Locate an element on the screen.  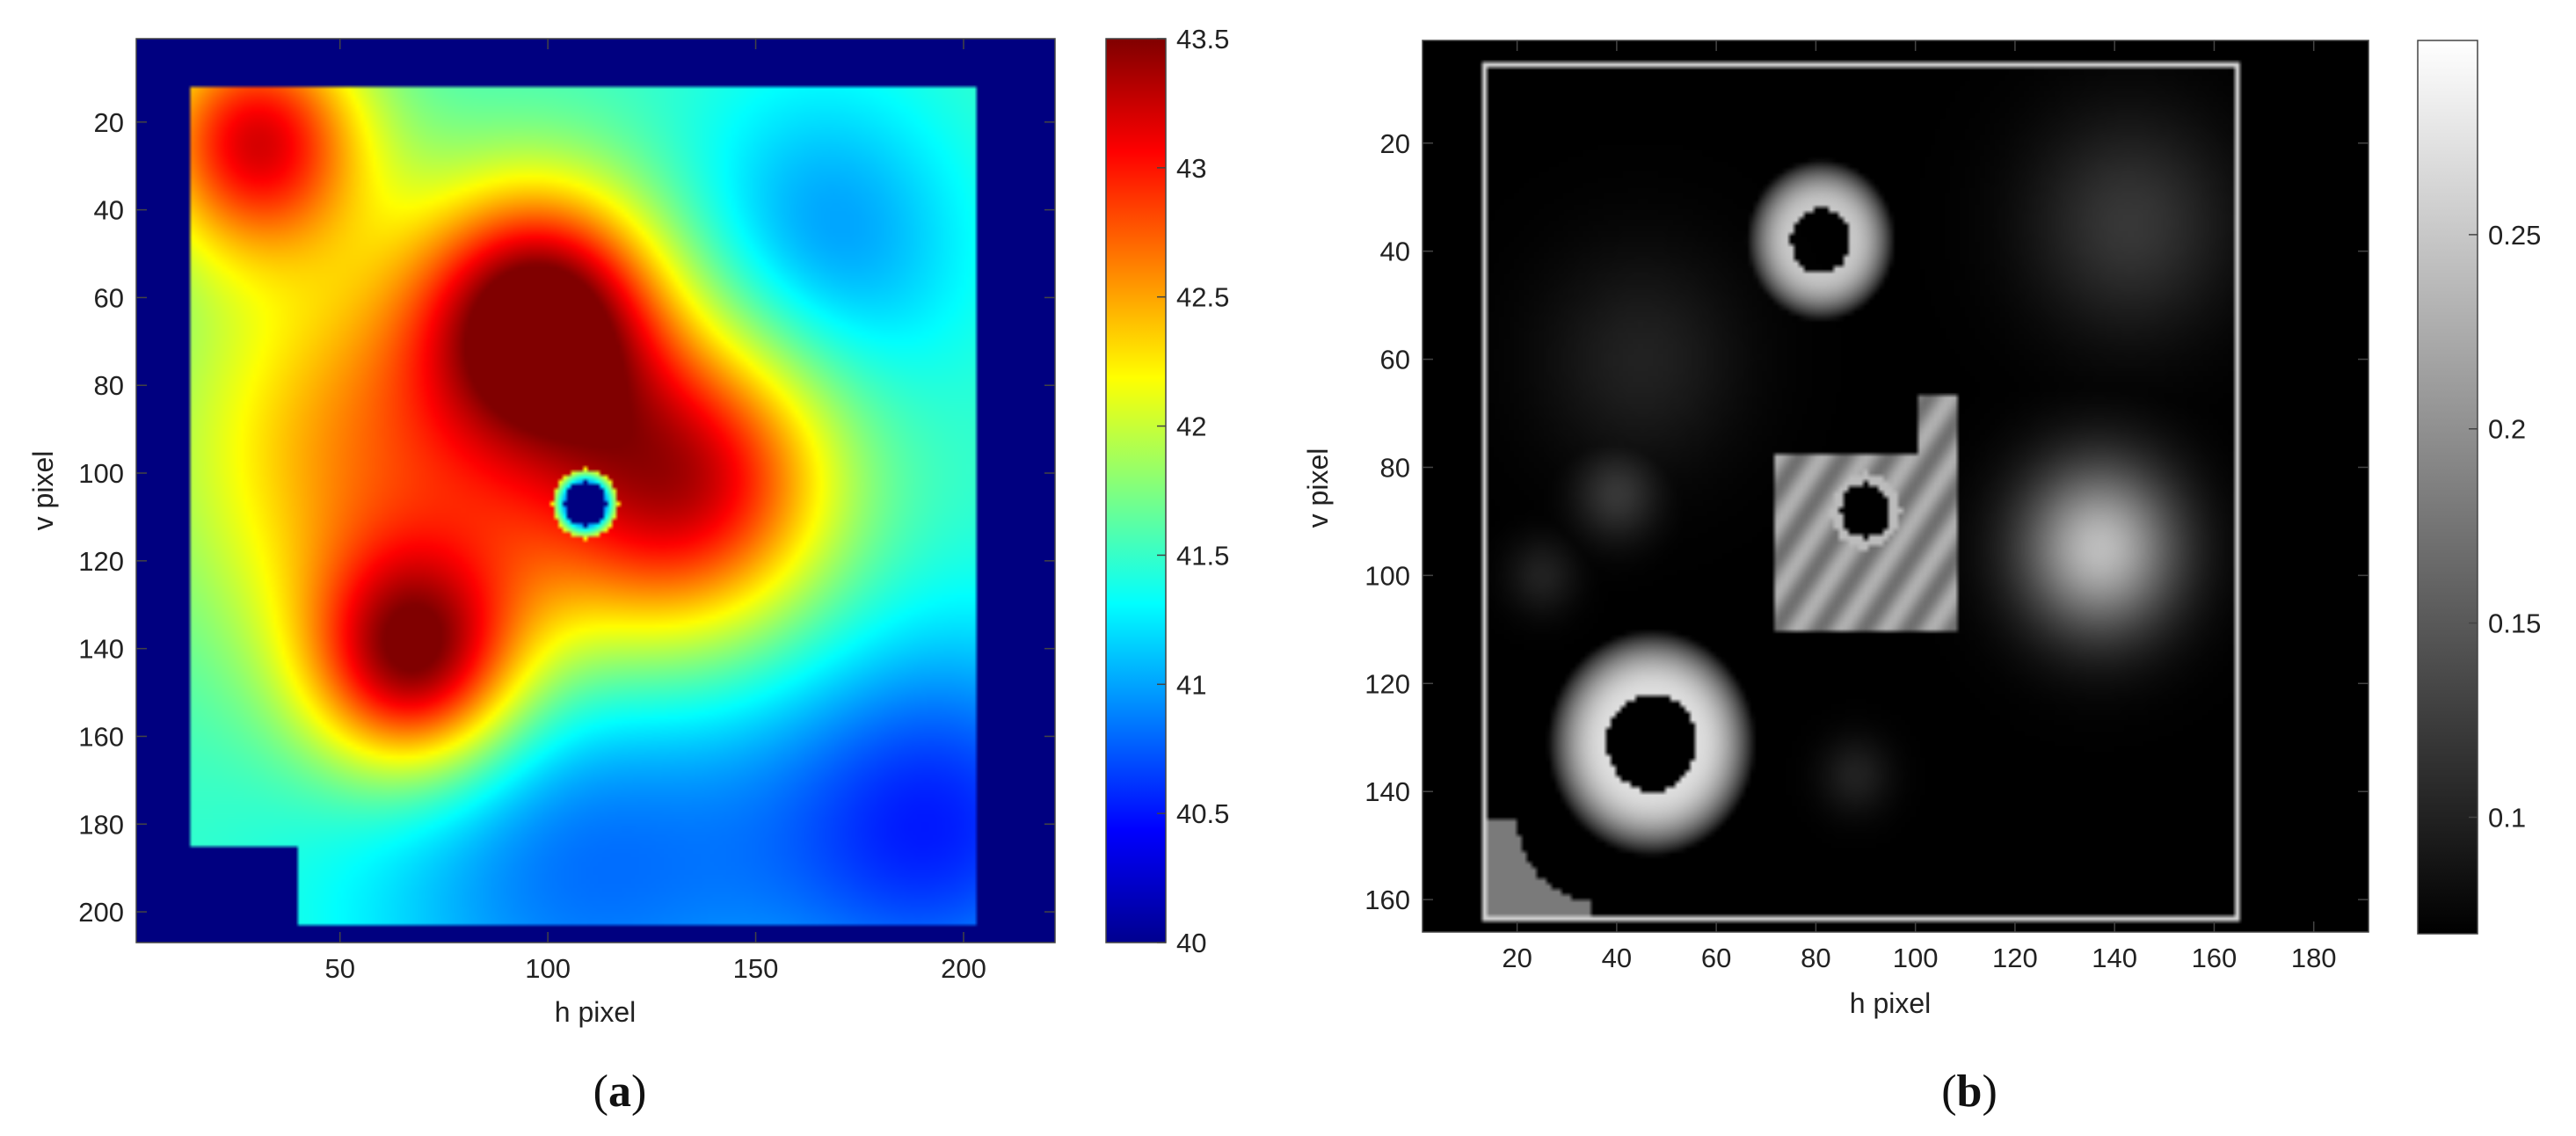
panel-a-colorbar is located at coordinates (1136, 490).